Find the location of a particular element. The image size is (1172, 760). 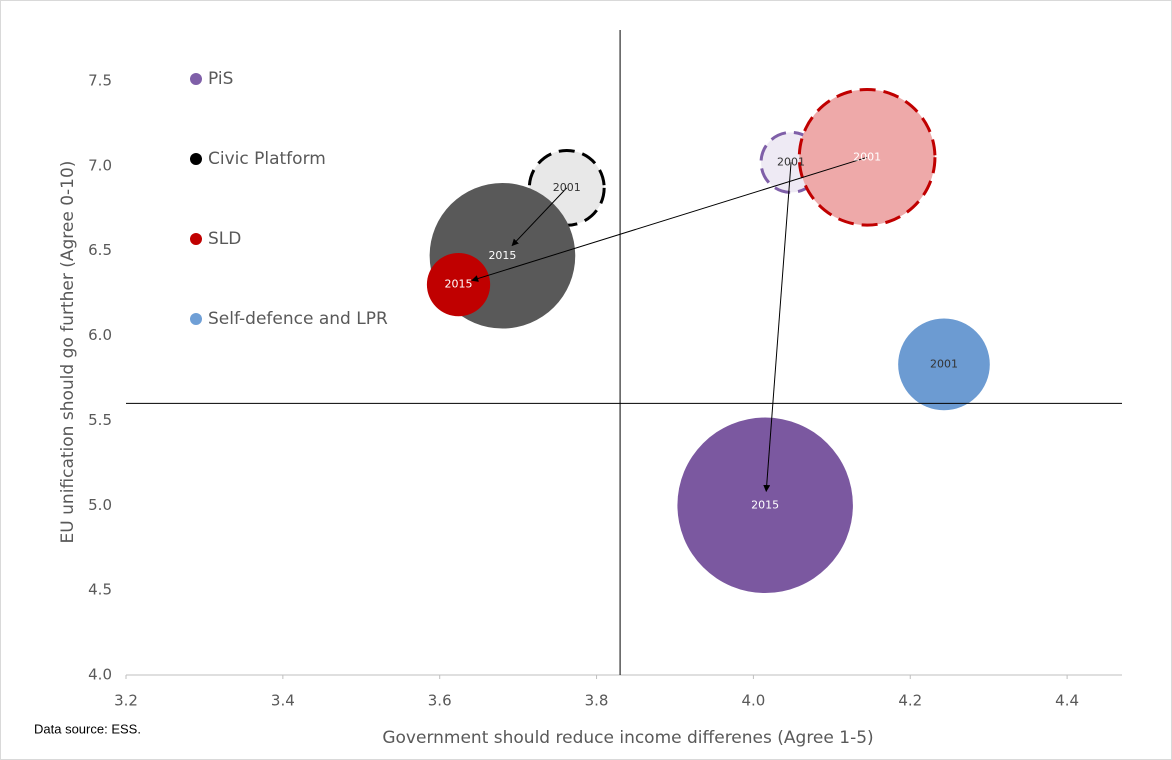

x-tick-label: 3.4 is located at coordinates (283, 701).